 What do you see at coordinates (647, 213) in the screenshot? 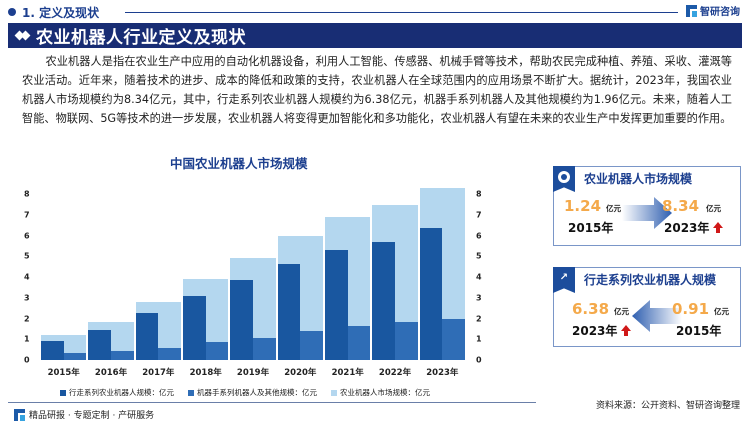
I see `right-arrow-icon` at bounding box center [647, 213].